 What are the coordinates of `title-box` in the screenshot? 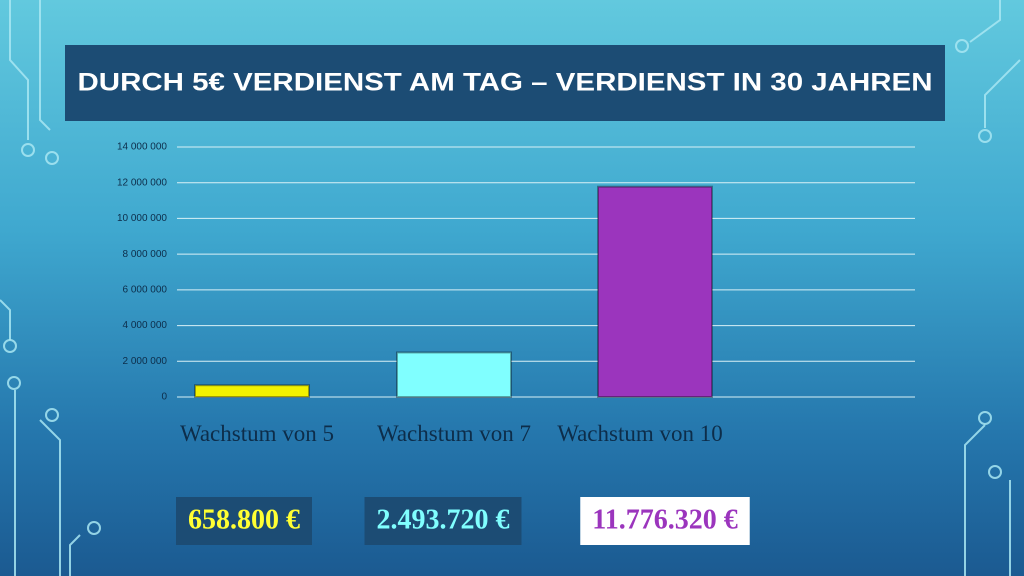 It's located at (505, 83).